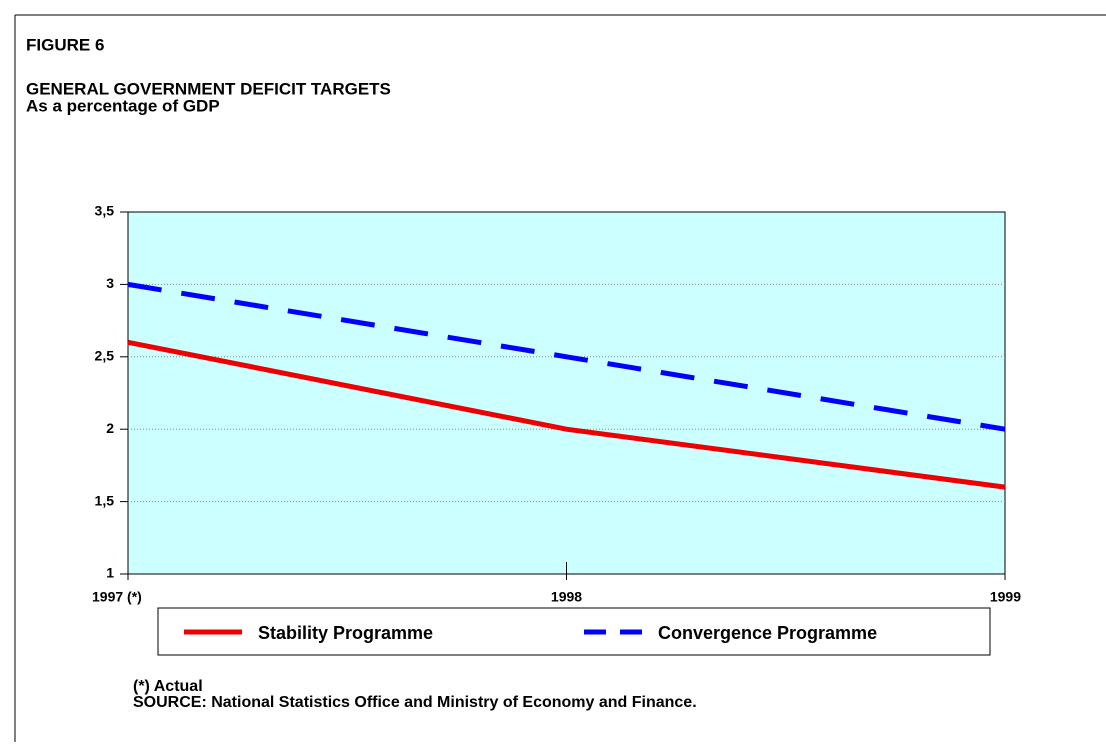 This screenshot has width=1106, height=747. What do you see at coordinates (105, 356) in the screenshot?
I see `y-tick-label: 2,5` at bounding box center [105, 356].